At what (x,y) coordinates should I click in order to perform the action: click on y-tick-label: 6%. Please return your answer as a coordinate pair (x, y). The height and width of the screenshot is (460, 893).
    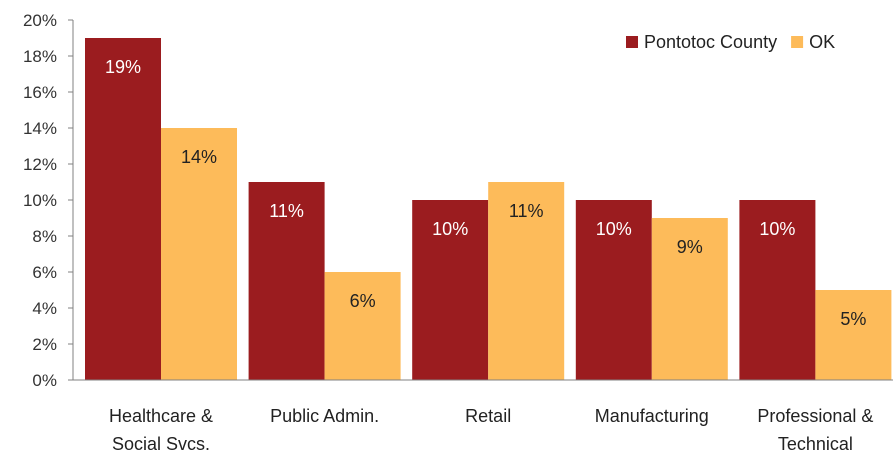
    Looking at the image, I should click on (44, 272).